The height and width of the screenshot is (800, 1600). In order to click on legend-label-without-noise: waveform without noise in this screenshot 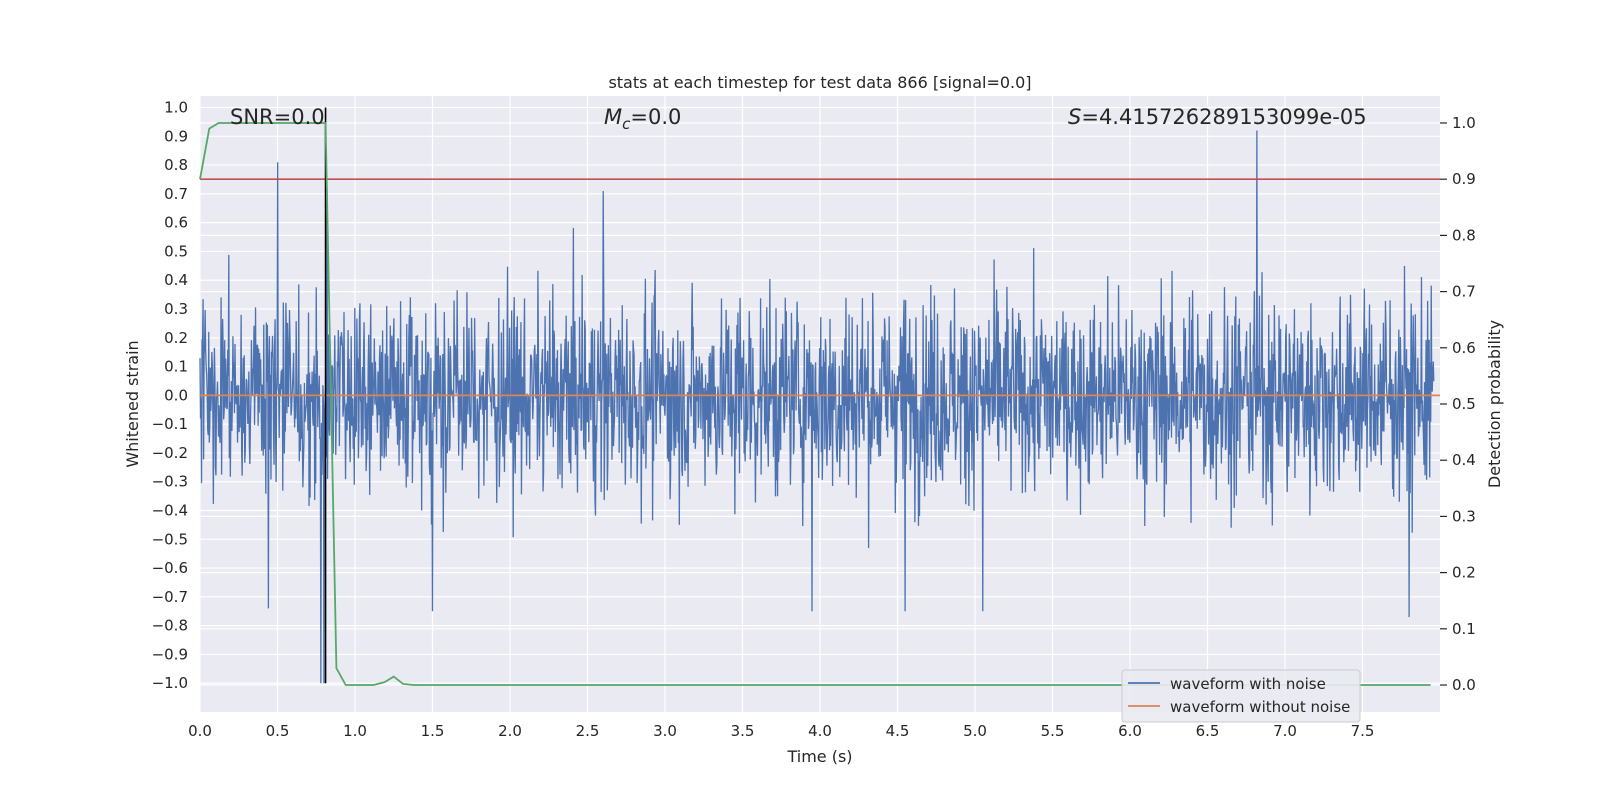, I will do `click(1260, 707)`.